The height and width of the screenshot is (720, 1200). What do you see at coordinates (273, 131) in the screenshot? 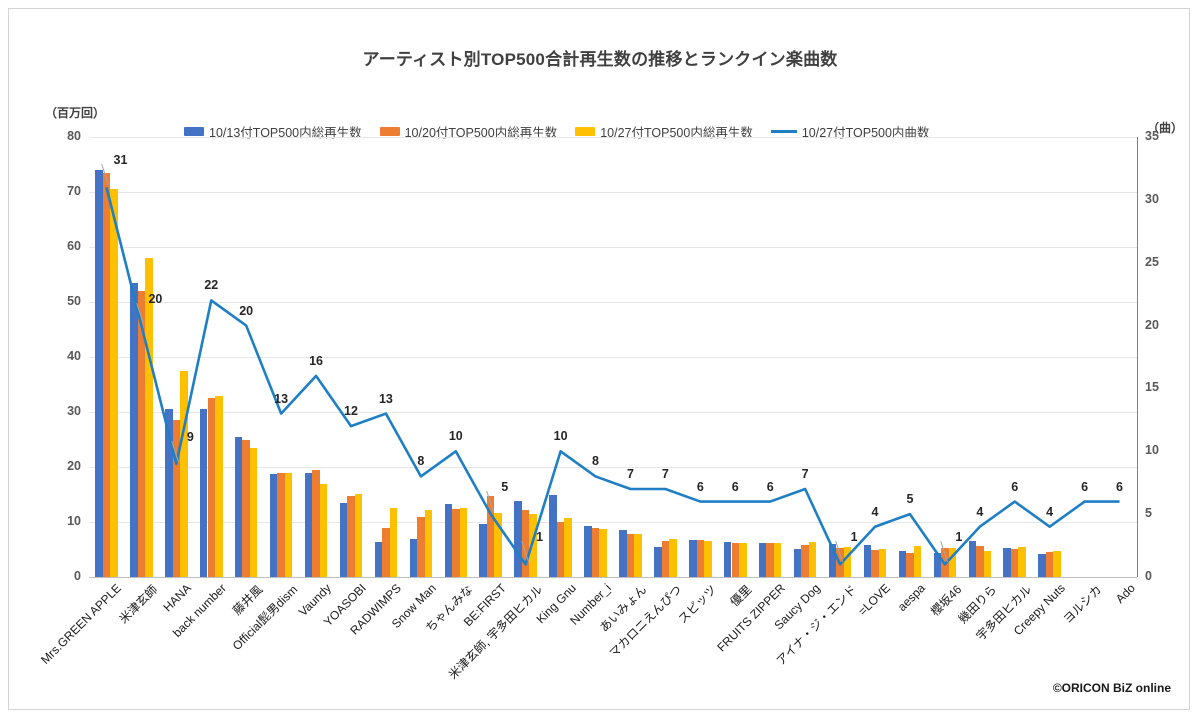
I see `legend-item: 10/13付TOP500内総再生数` at bounding box center [273, 131].